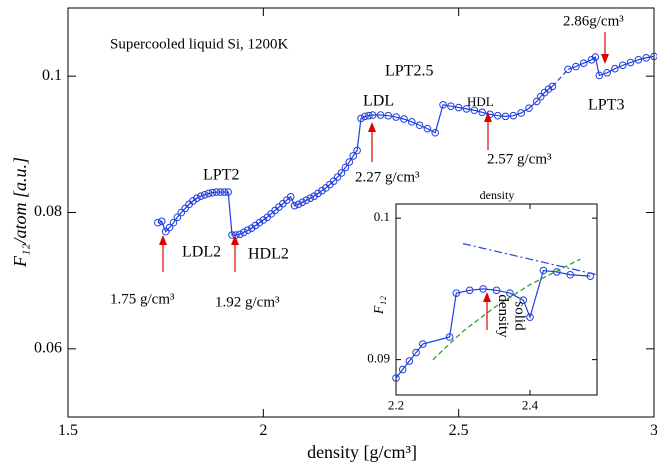 This screenshot has width=657, height=467. I want to click on annotation: LDL, so click(378, 101).